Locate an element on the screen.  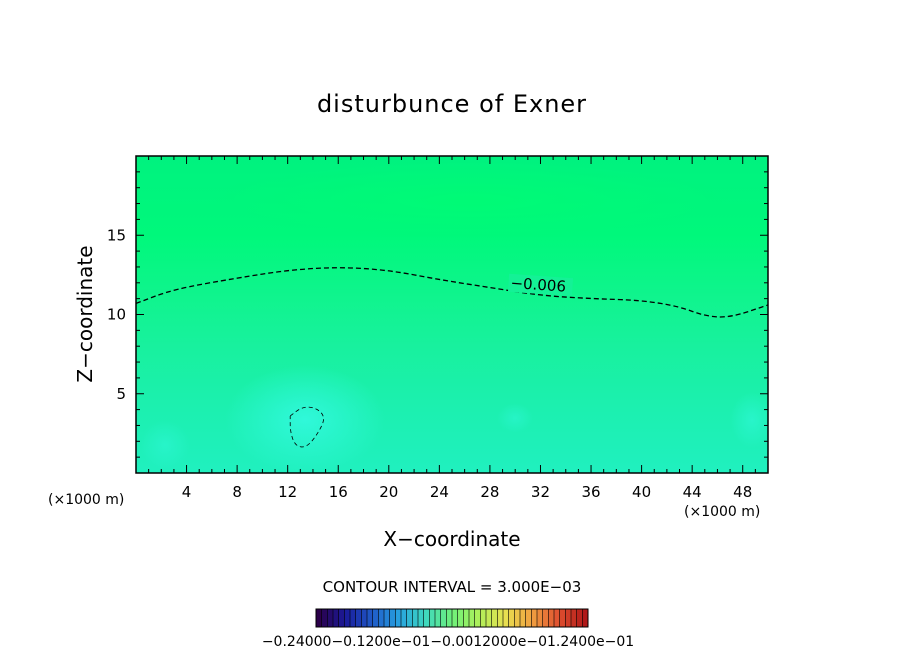
x-tick-label: 28 is located at coordinates (489, 492).